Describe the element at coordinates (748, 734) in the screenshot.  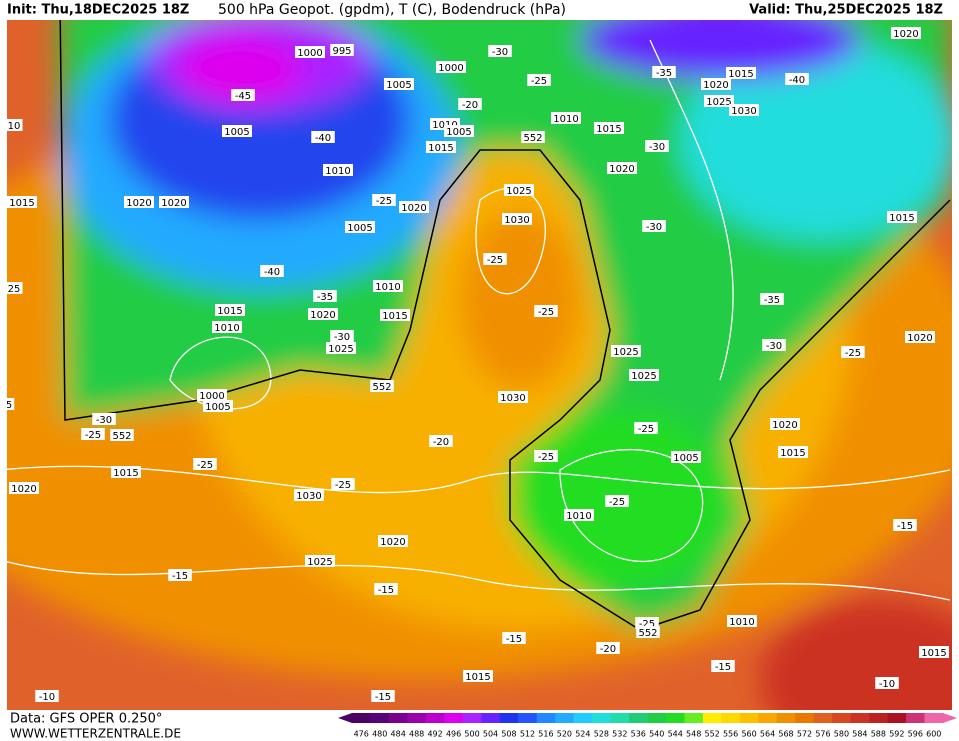
I see `colorbar-label: 560` at that location.